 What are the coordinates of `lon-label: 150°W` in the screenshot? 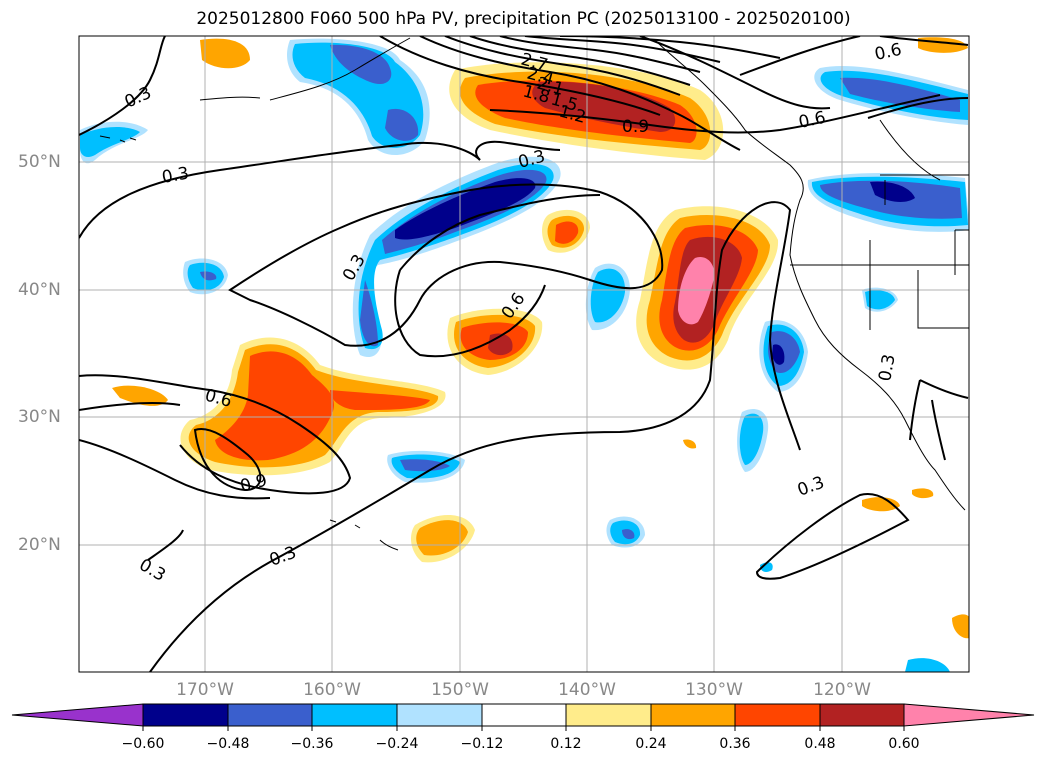 It's located at (460, 690).